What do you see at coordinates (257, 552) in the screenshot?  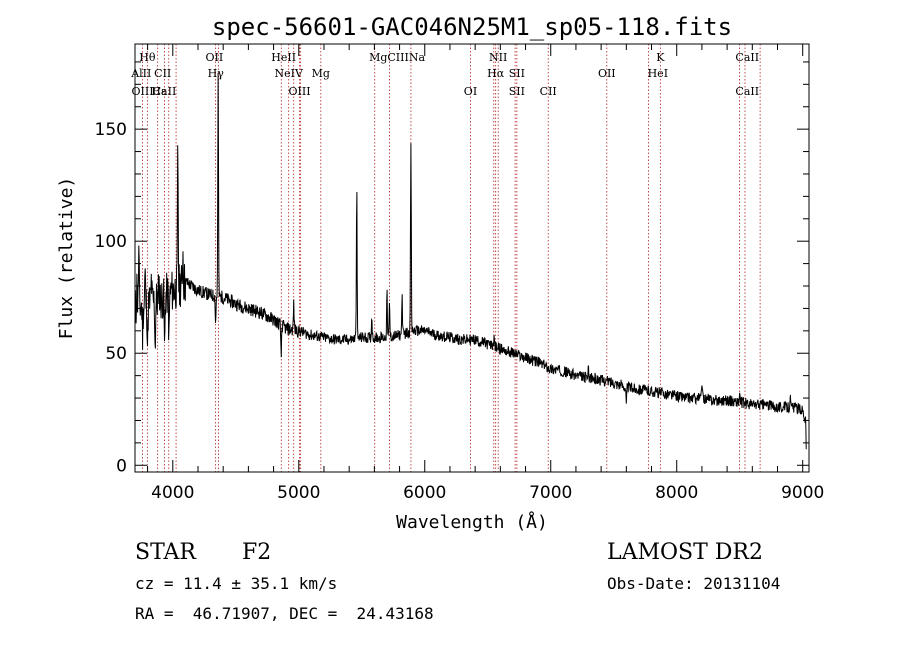 I see `object-subclass: F2` at bounding box center [257, 552].